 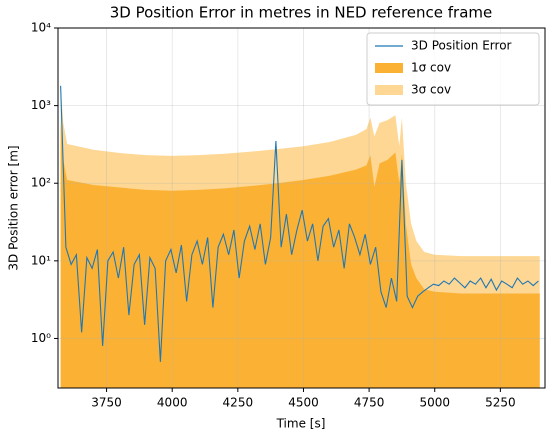 What do you see at coordinates (172, 403) in the screenshot?
I see `x-tick-label: 4000` at bounding box center [172, 403].